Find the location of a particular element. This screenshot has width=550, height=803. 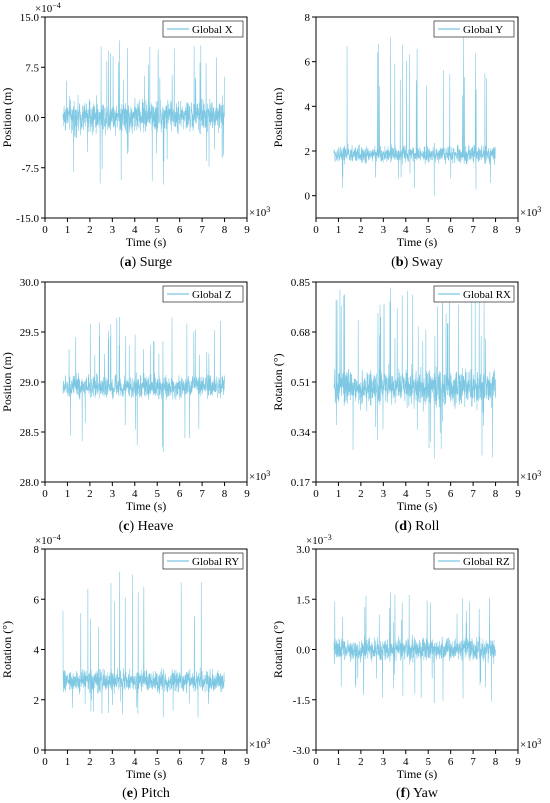

panel-caption: (d) Roll is located at coordinates (417, 526).